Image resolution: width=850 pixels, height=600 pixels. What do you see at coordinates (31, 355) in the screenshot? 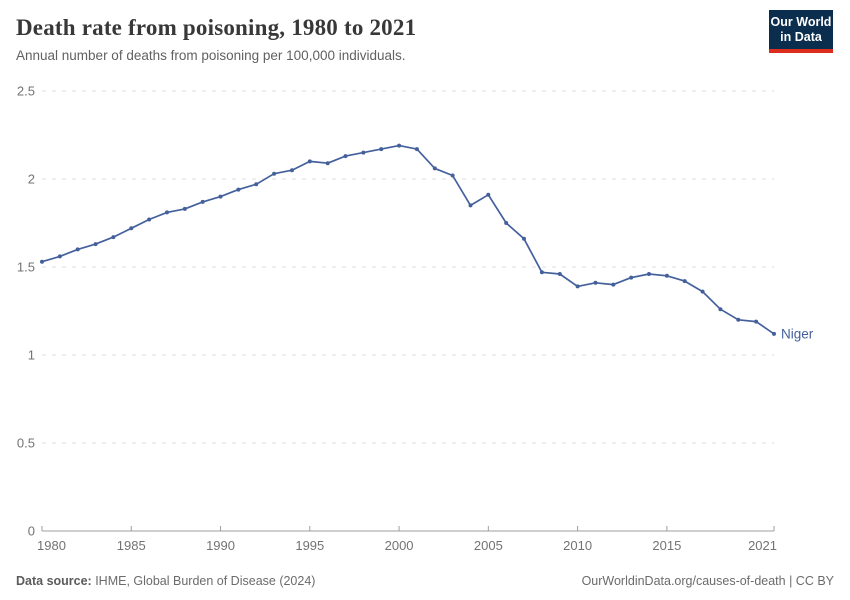
I see `y-tick-label: 1` at bounding box center [31, 355].